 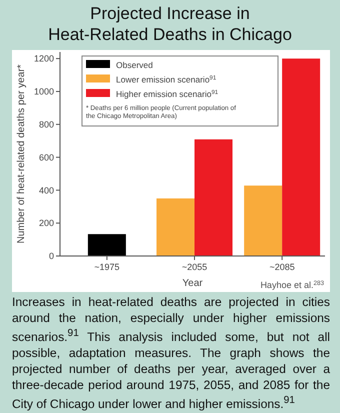 I want to click on text: Hayhoe et al.$^{283}$, so click(x=292, y=285).